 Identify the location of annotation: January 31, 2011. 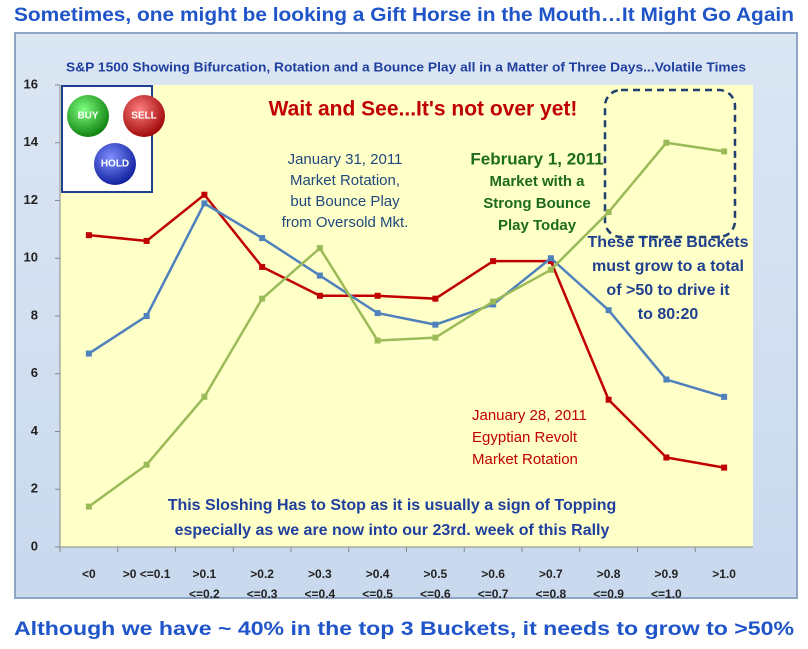
(345, 159).